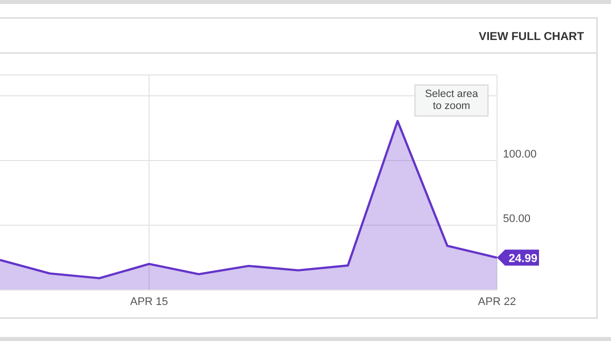 Image resolution: width=611 pixels, height=341 pixels. I want to click on zoom-button: Select area to zoom, so click(451, 100).